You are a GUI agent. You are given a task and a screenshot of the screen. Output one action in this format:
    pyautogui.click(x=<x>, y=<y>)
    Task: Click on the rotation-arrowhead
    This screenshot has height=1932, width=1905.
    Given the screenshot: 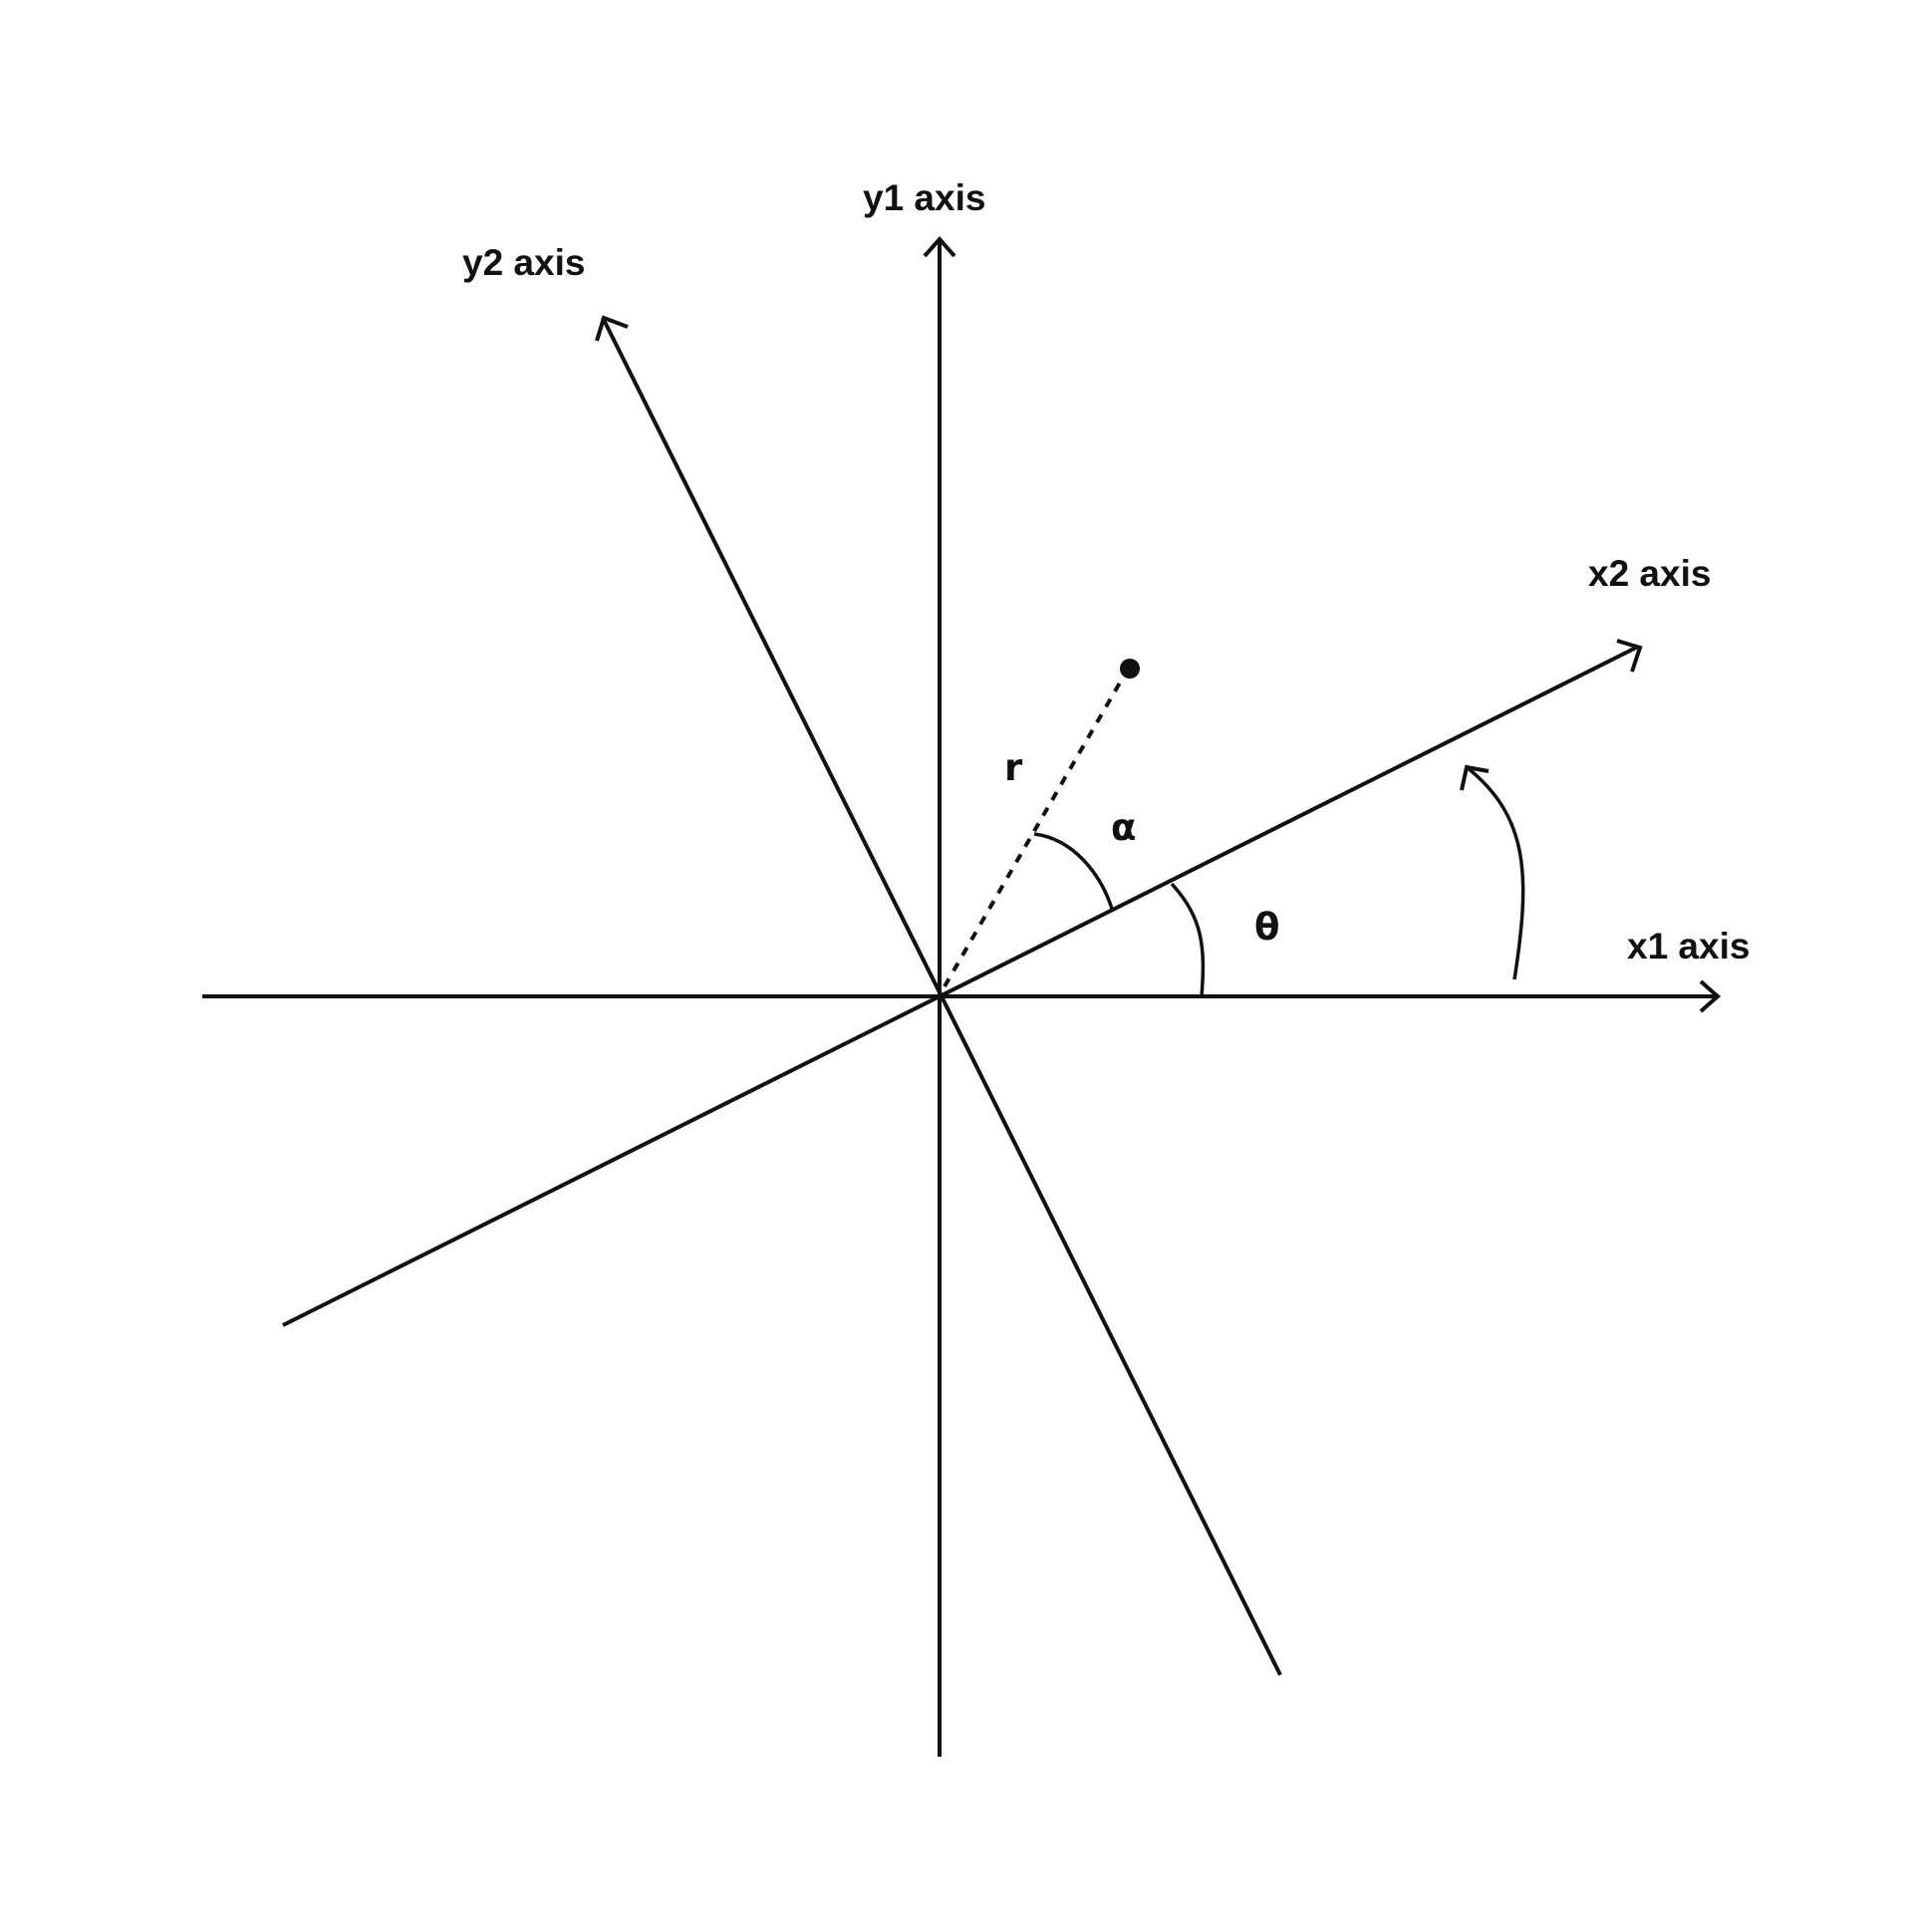 What is the action you would take?
    pyautogui.click(x=1475, y=777)
    